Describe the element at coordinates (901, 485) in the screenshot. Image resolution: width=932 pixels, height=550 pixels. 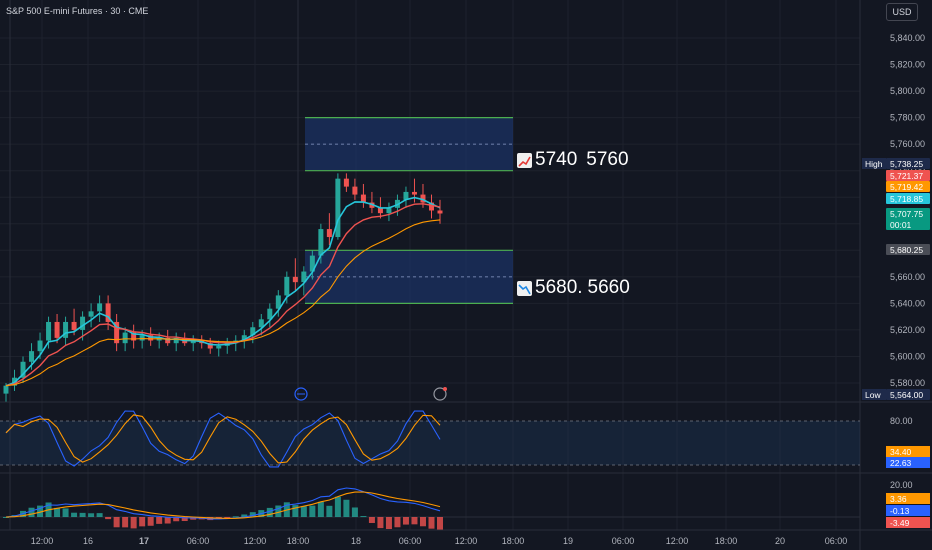
I see `macd-tick-label: 20.00` at that location.